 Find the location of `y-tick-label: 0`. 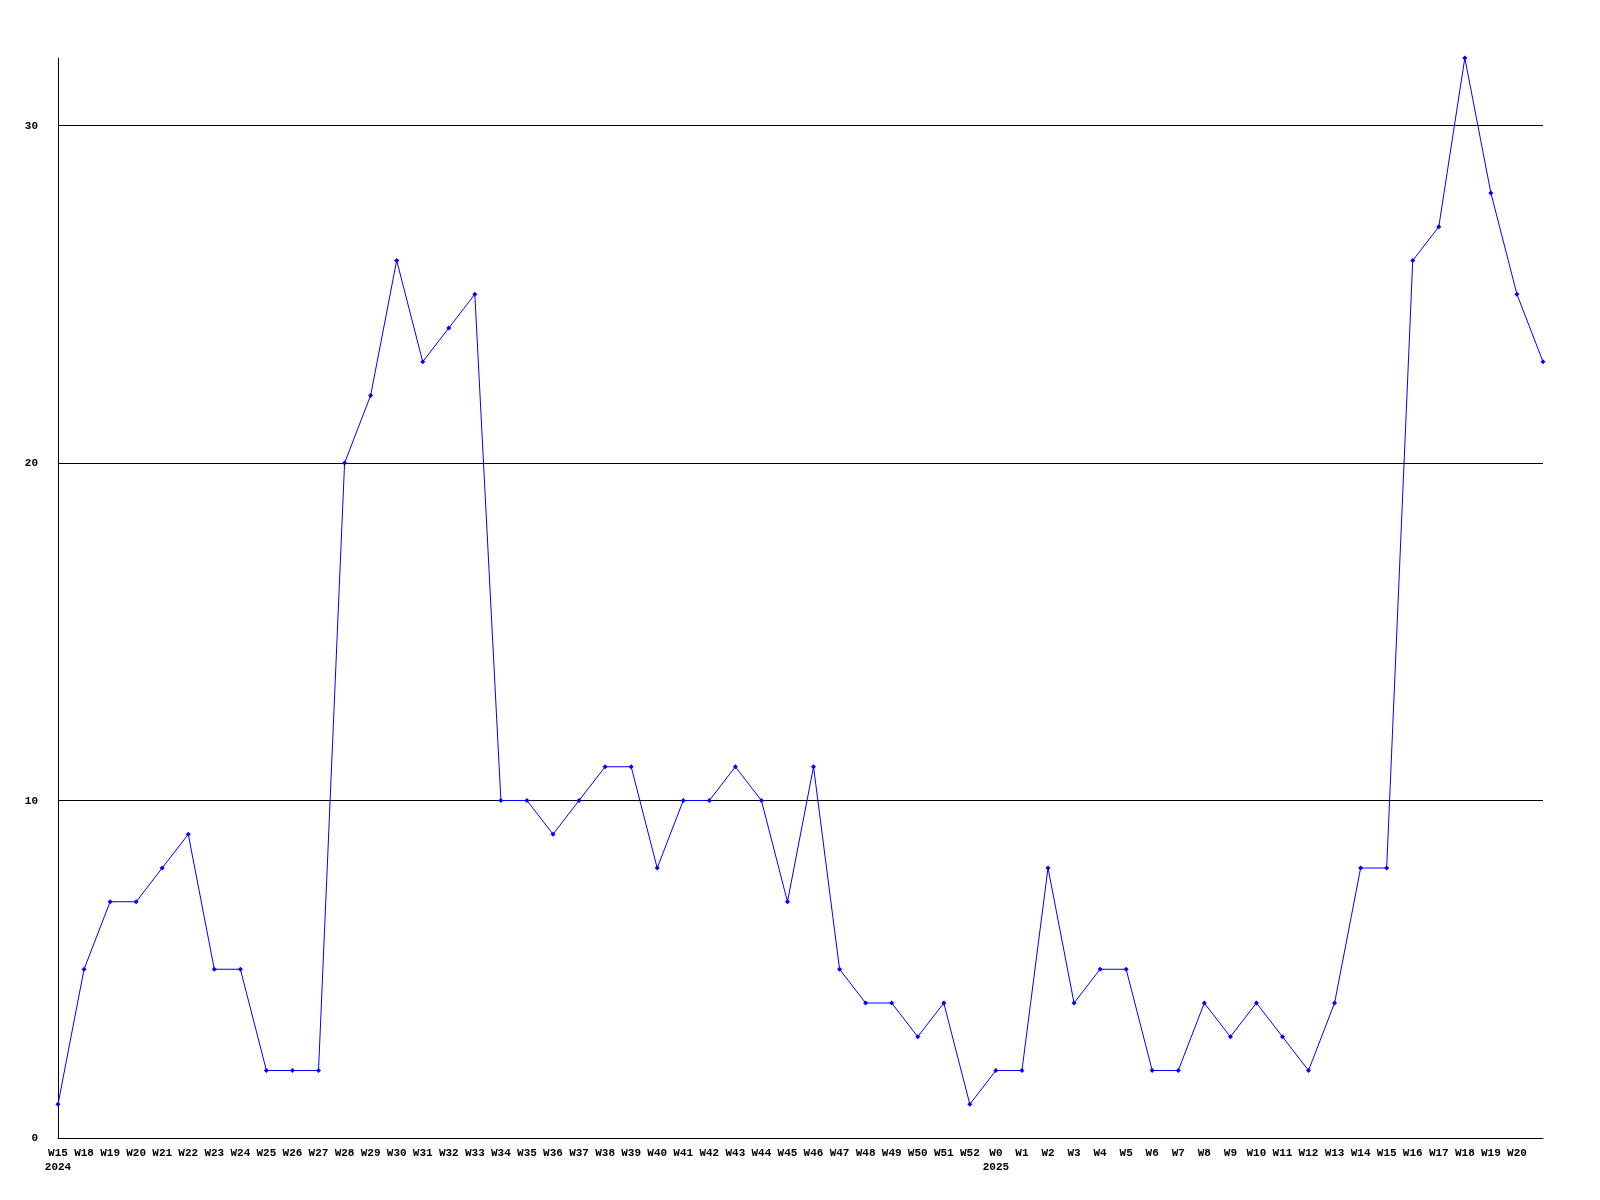

y-tick-label: 0 is located at coordinates (34, 1138).